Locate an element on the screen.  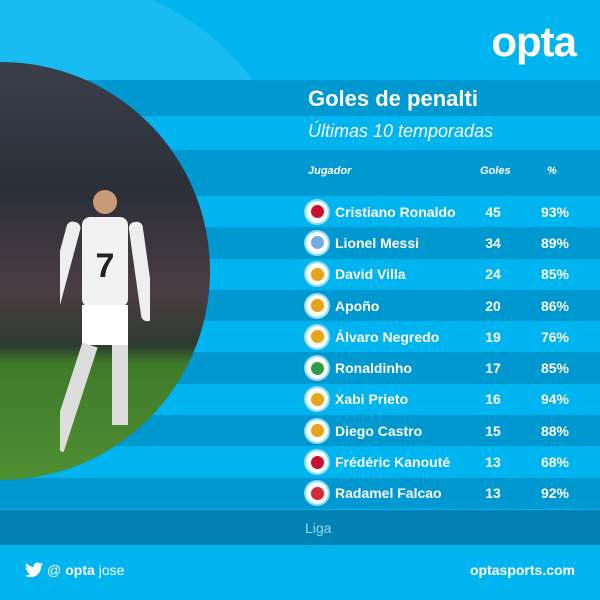
page-subtitle: Últimas 10 temporadas is located at coordinates (401, 131).